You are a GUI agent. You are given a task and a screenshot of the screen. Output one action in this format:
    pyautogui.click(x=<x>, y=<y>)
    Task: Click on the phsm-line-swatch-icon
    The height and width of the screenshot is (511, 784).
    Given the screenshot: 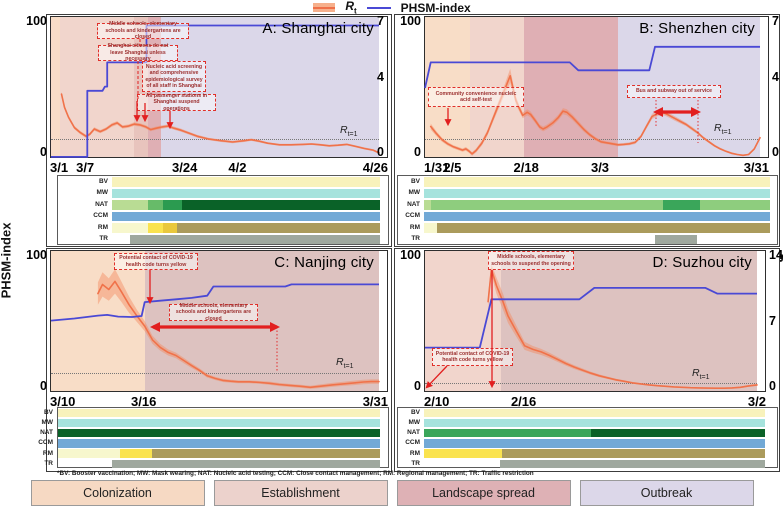 What is the action you would take?
    pyautogui.click(x=378, y=7)
    